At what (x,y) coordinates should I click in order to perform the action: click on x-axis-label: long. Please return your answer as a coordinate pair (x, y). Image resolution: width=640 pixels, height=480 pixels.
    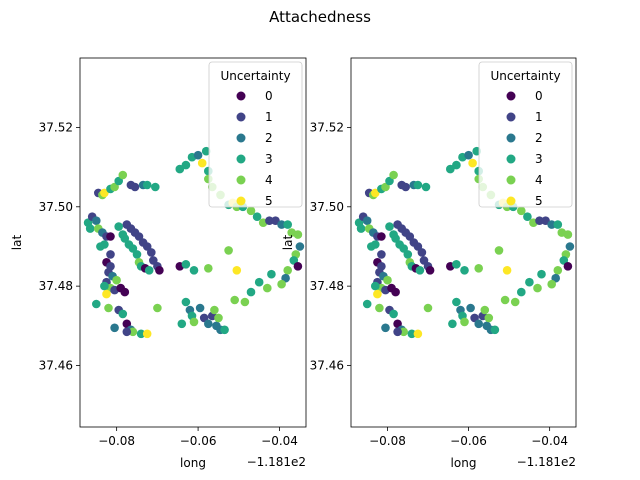
    Looking at the image, I should click on (464, 463).